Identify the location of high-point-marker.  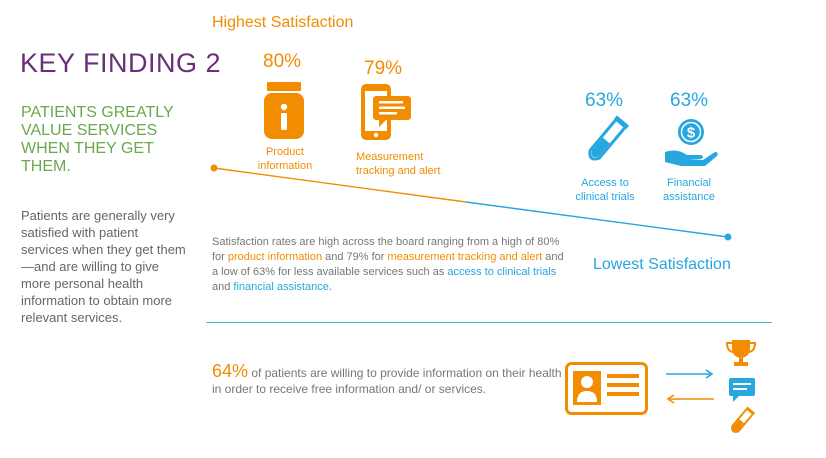
(214, 168).